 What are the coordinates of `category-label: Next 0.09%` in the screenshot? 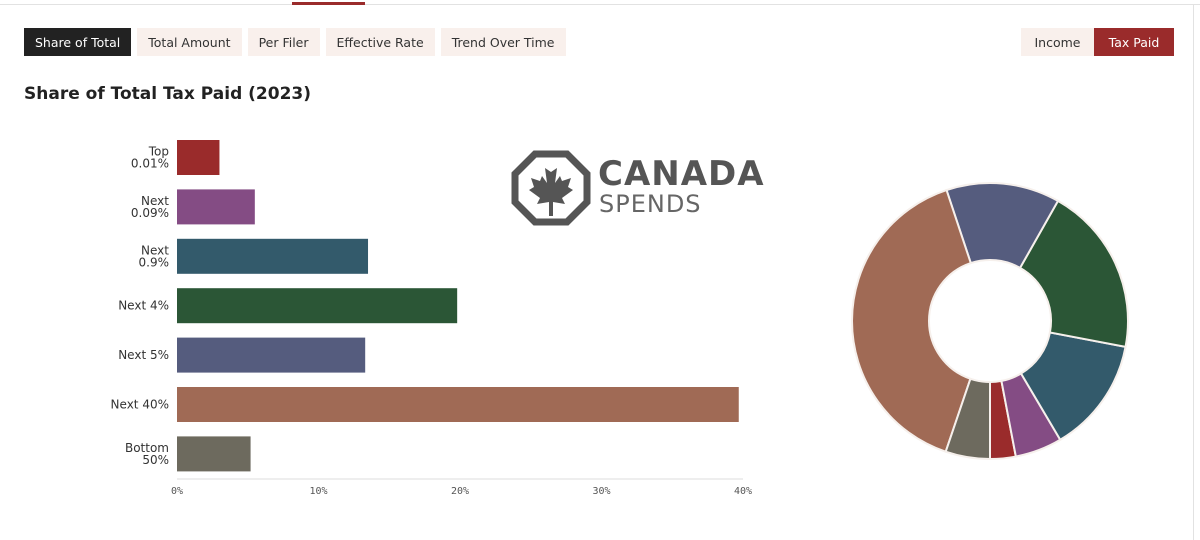 It's located at (150, 207).